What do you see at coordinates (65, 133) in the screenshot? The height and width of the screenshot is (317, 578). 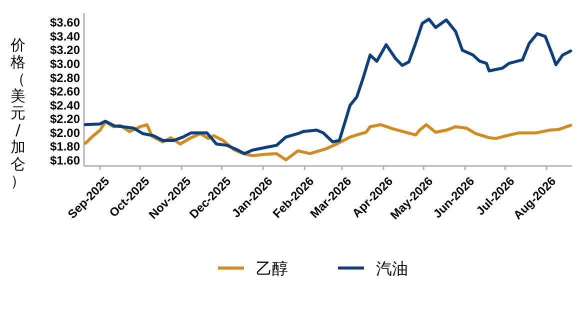 I see `y-tick-label: $2.00` at bounding box center [65, 133].